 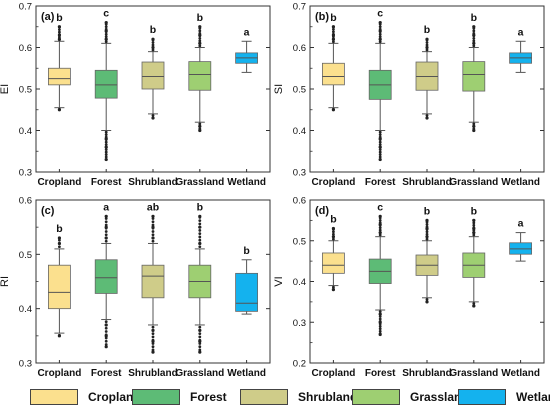 I want to click on y-tick-label: 0.6, so click(x=299, y=48).